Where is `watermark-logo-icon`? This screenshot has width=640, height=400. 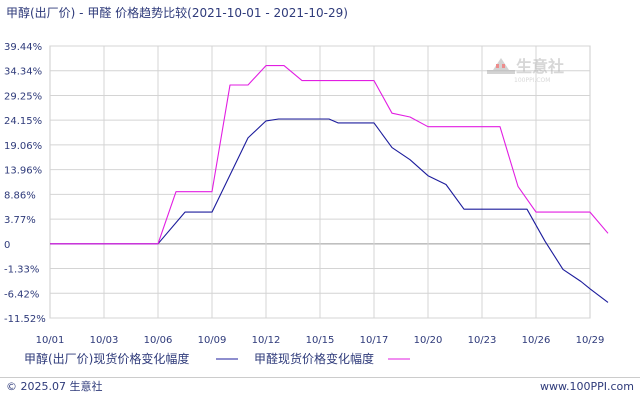
watermark-logo-icon is located at coordinates (501, 66).